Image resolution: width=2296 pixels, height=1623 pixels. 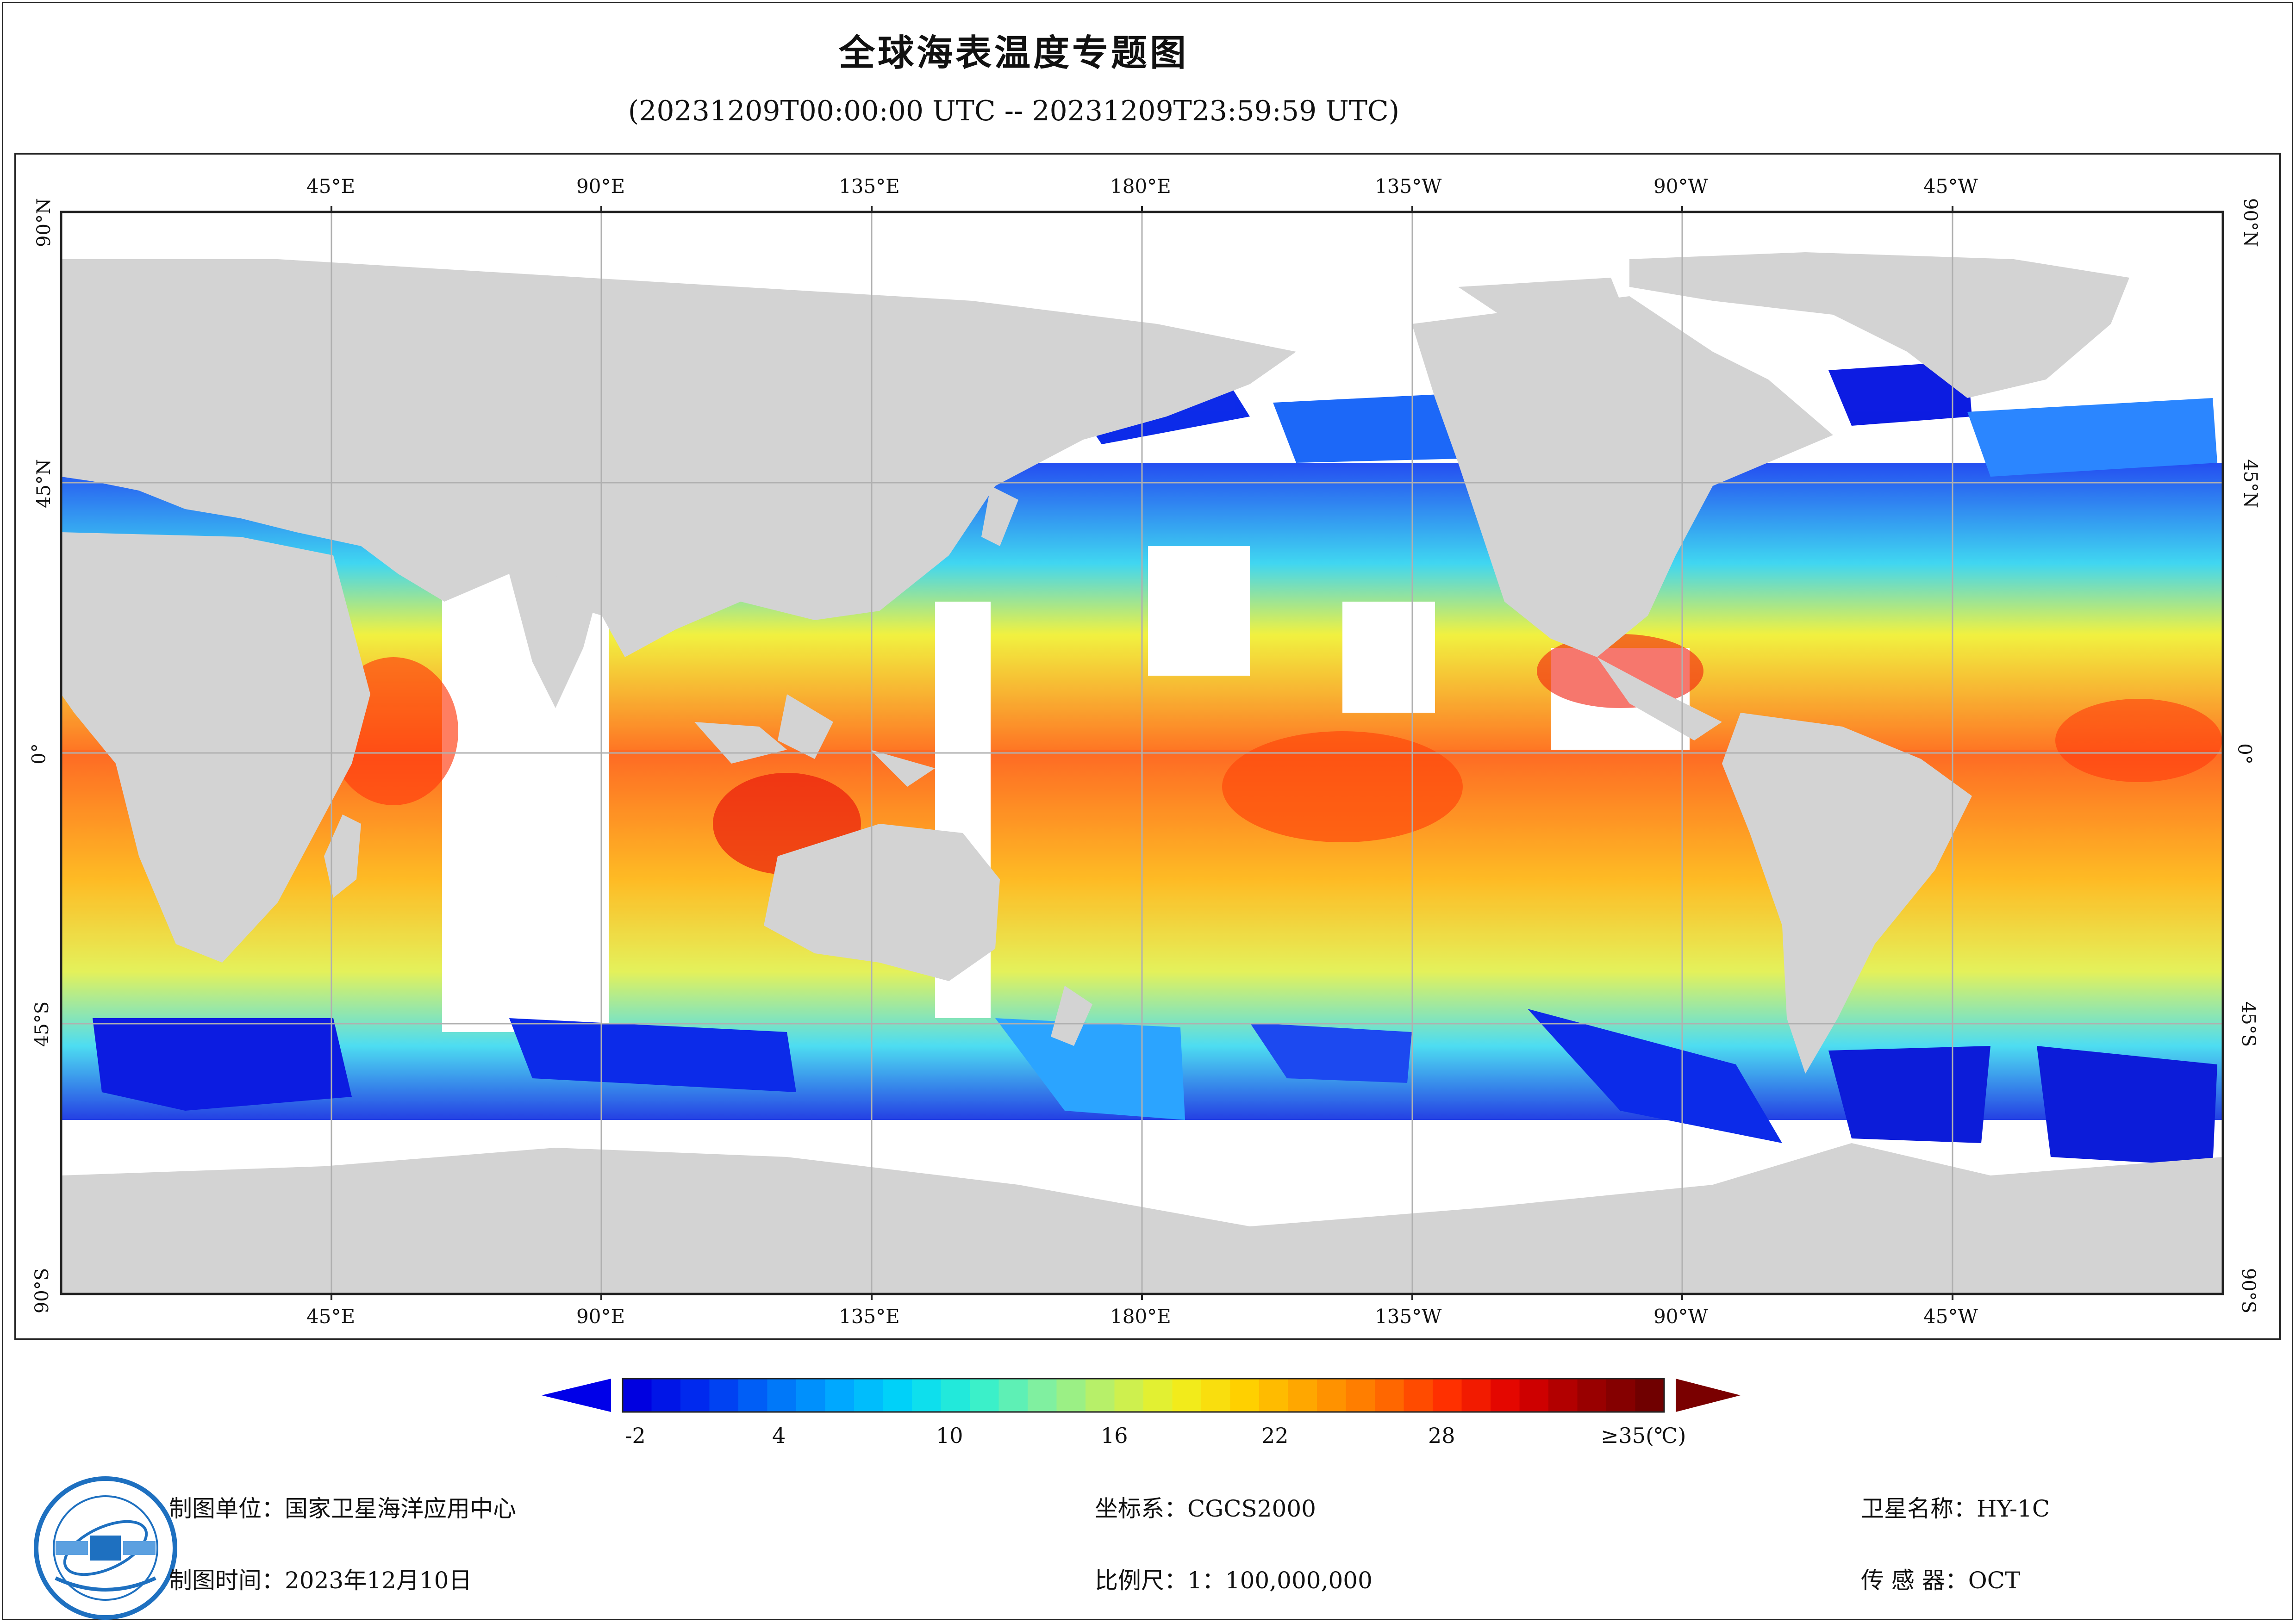 What do you see at coordinates (400, 1508) in the screenshot?
I see `org-value: 国家卫星海洋应用中心` at bounding box center [400, 1508].